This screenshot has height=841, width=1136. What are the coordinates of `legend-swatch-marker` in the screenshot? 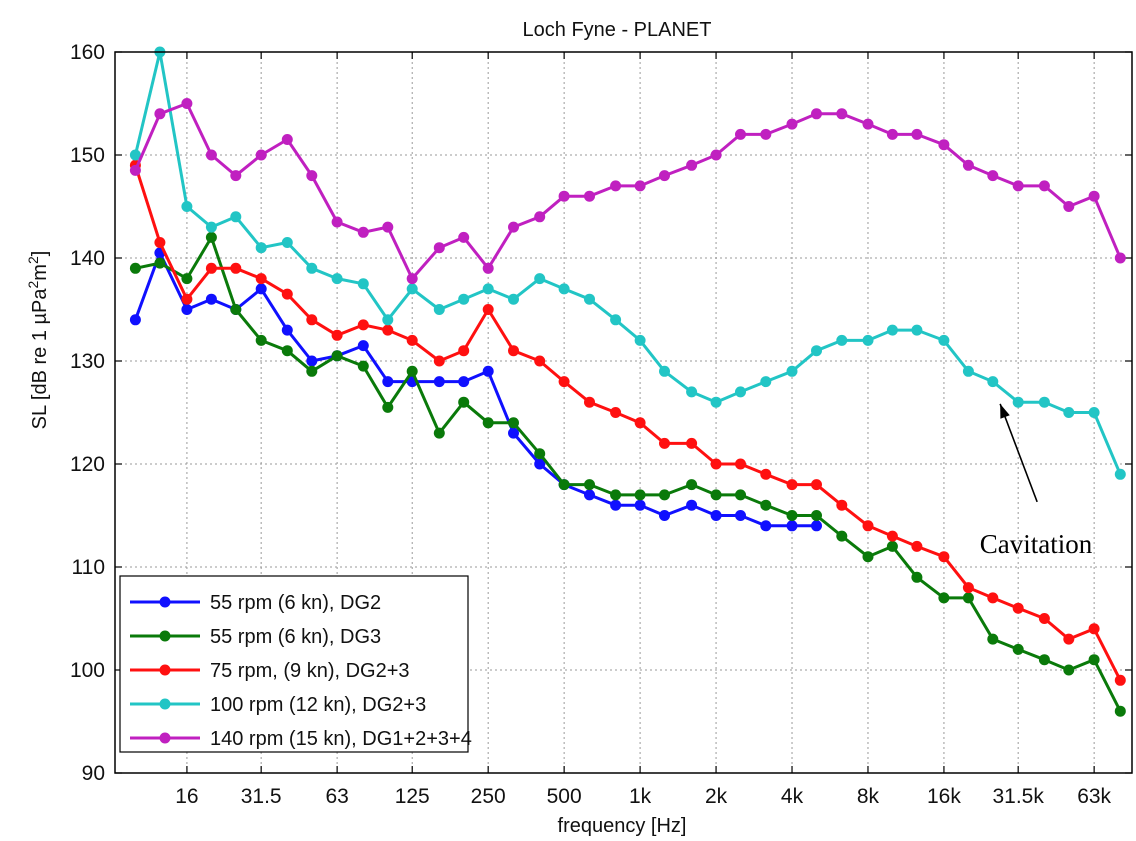 It's located at (165, 704).